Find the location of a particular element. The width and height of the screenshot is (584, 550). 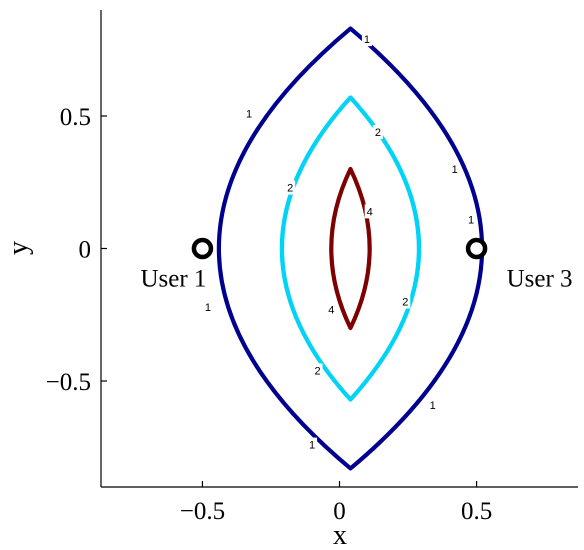

y-tick-label: −0.5 is located at coordinates (68, 382).